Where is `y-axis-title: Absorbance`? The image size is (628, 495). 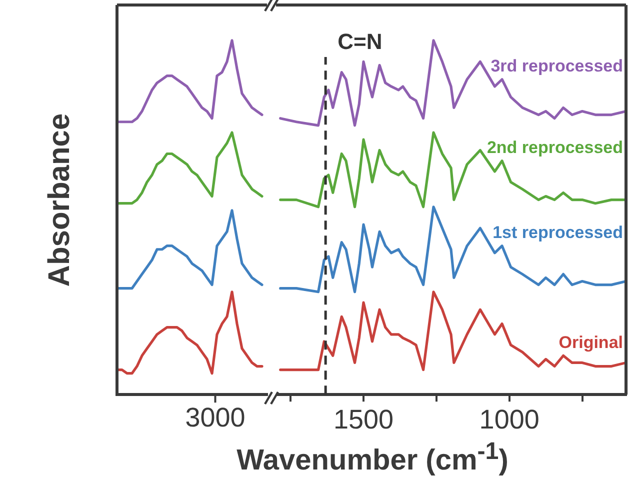 y-axis-title: Absorbance is located at coordinates (59, 200).